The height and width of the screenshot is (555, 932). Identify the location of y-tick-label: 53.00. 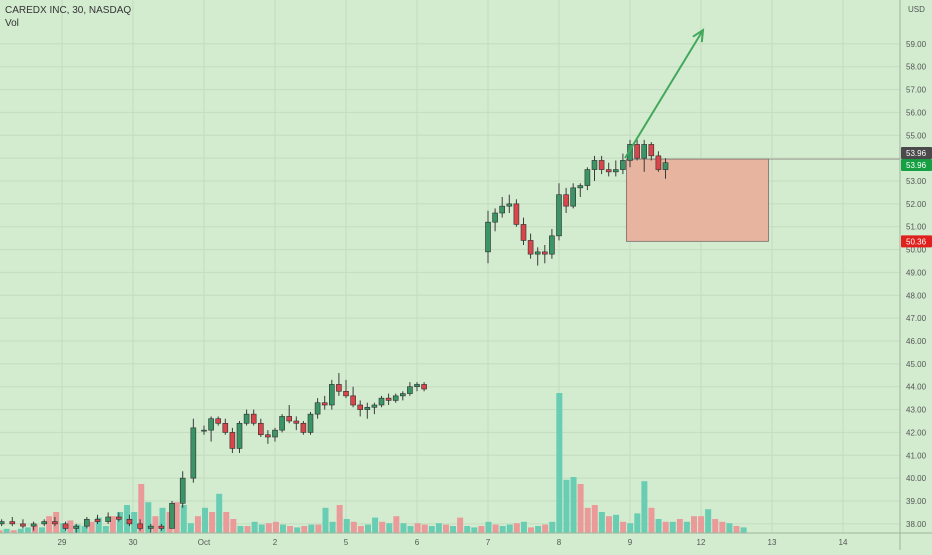
(916, 181).